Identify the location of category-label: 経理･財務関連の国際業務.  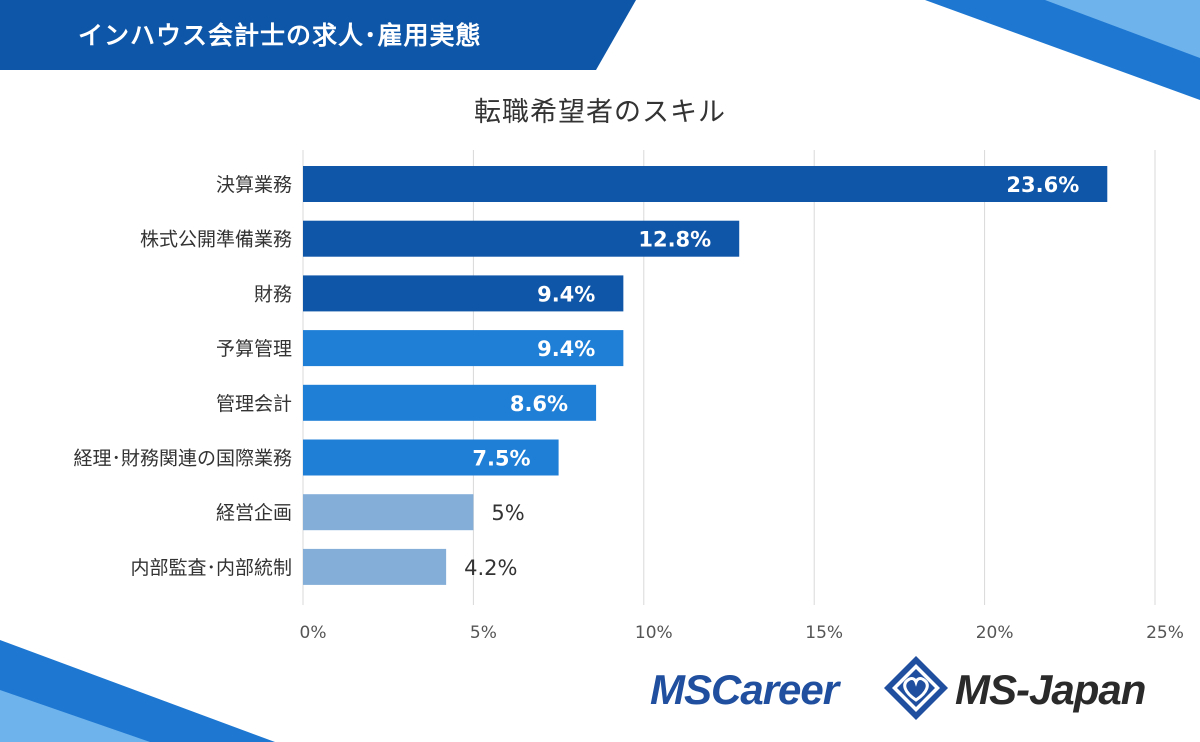
(182, 459).